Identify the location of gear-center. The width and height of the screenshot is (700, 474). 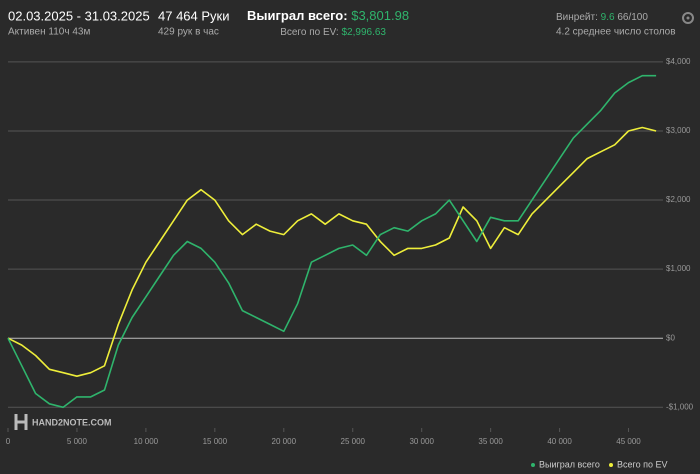
(688, 18).